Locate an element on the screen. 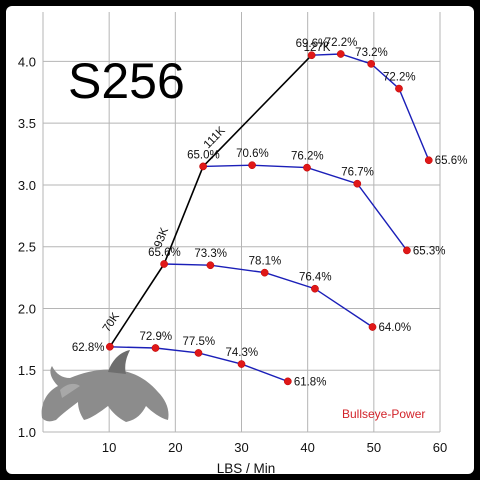 Image resolution: width=480 pixels, height=480 pixels. data-label: 73.3% is located at coordinates (210, 254).